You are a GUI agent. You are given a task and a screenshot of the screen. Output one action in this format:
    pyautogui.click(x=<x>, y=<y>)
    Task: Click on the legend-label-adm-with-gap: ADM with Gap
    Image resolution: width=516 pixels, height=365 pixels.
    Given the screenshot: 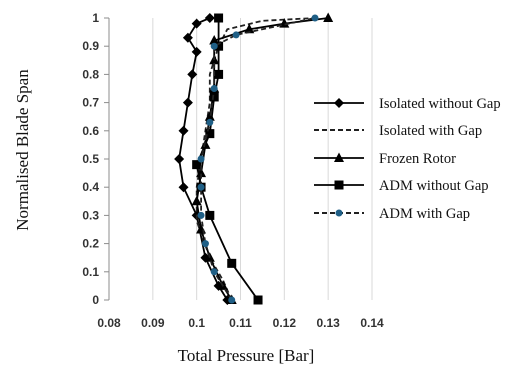 What is the action you would take?
    pyautogui.click(x=424, y=214)
    